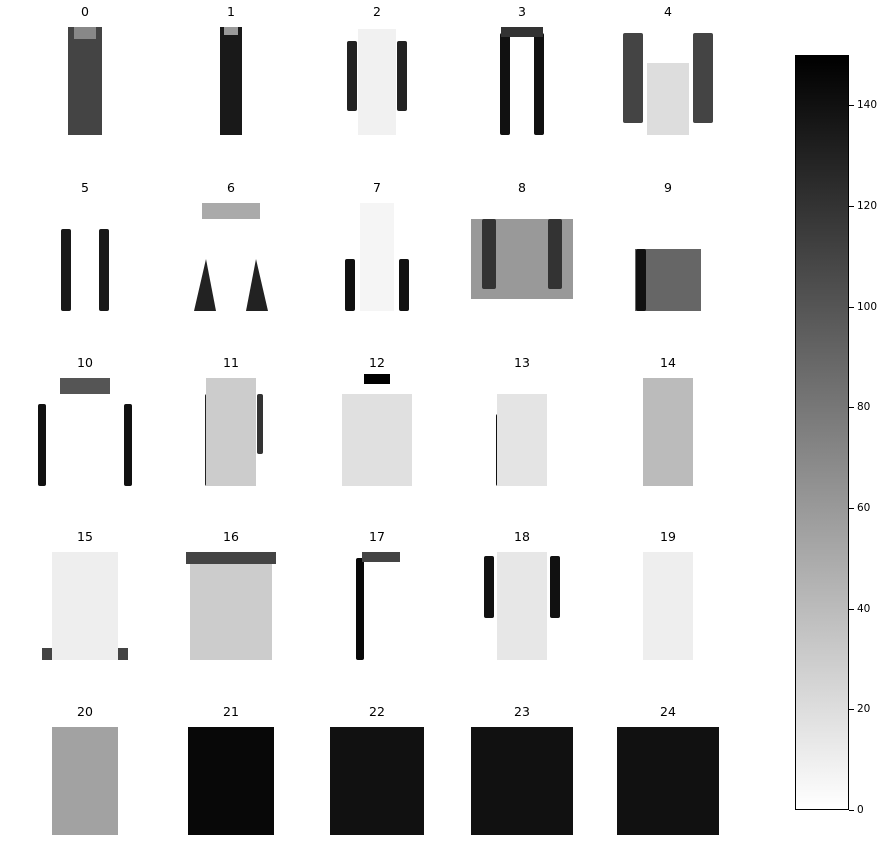 The image size is (882, 862). Describe the element at coordinates (66, 270) in the screenshot. I see `left-strip` at that location.